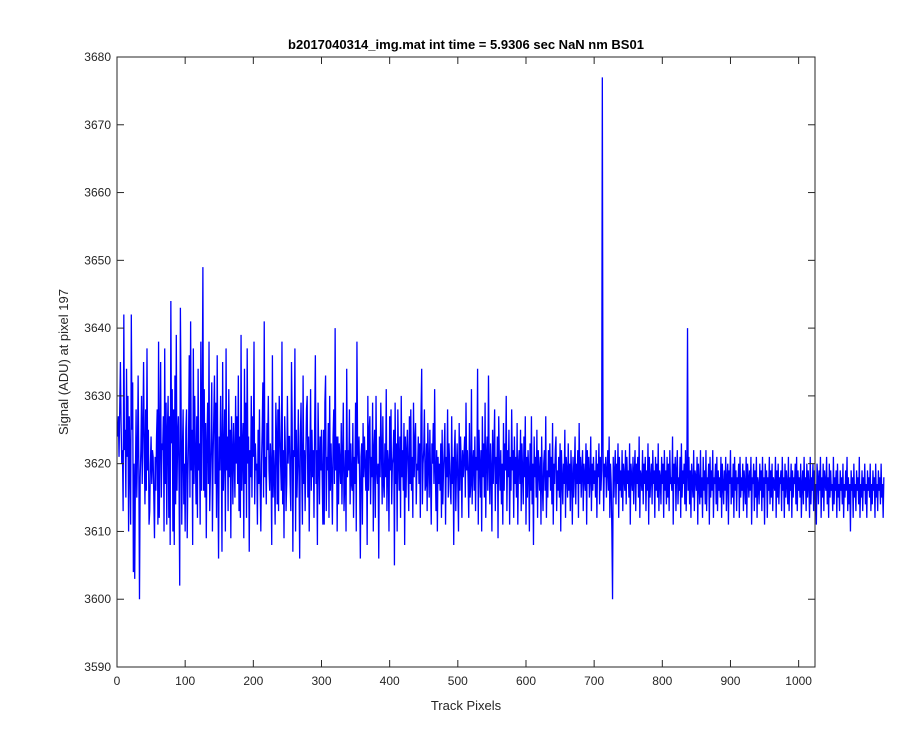 This screenshot has width=900, height=750. What do you see at coordinates (458, 681) in the screenshot?
I see `x-tick-label: 500` at bounding box center [458, 681].